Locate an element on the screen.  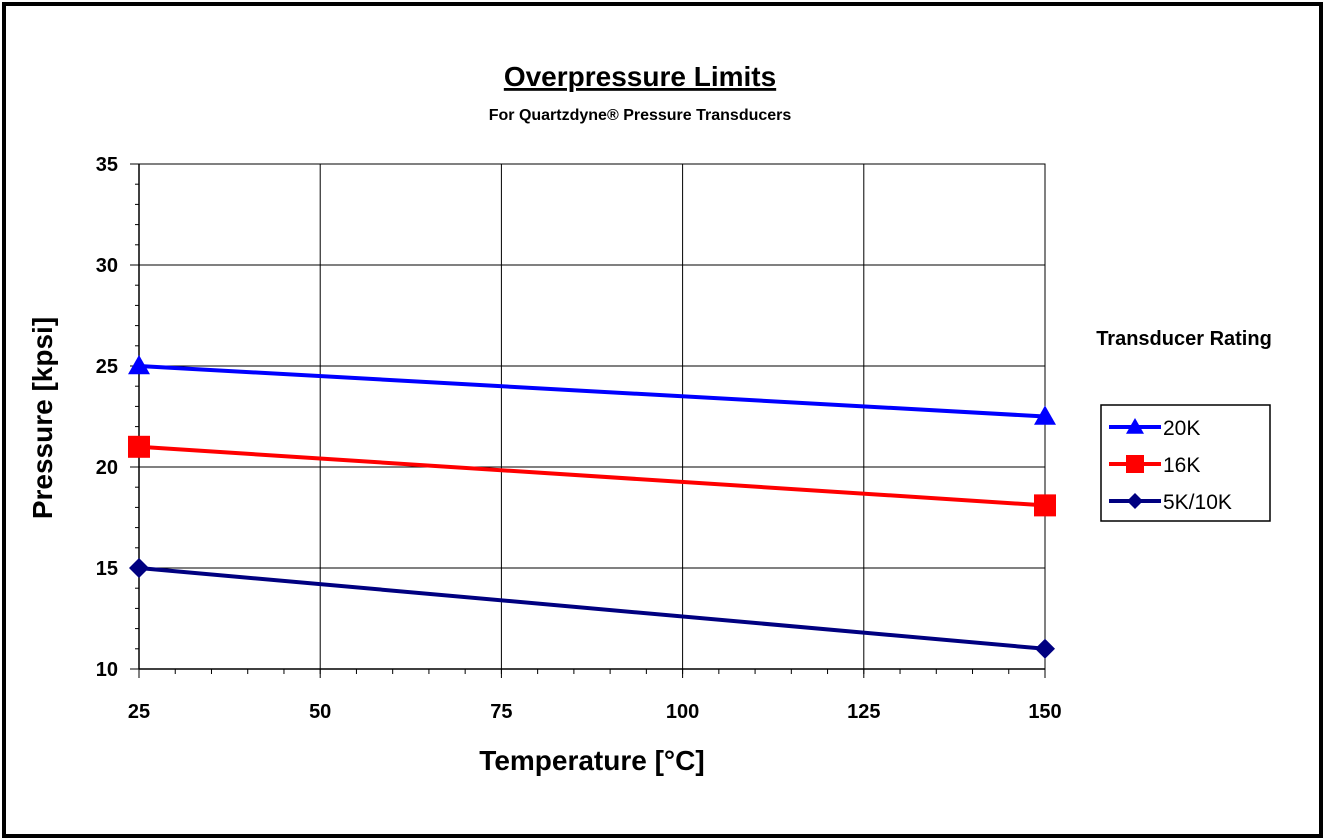
series-line-16k is located at coordinates (592, 476).